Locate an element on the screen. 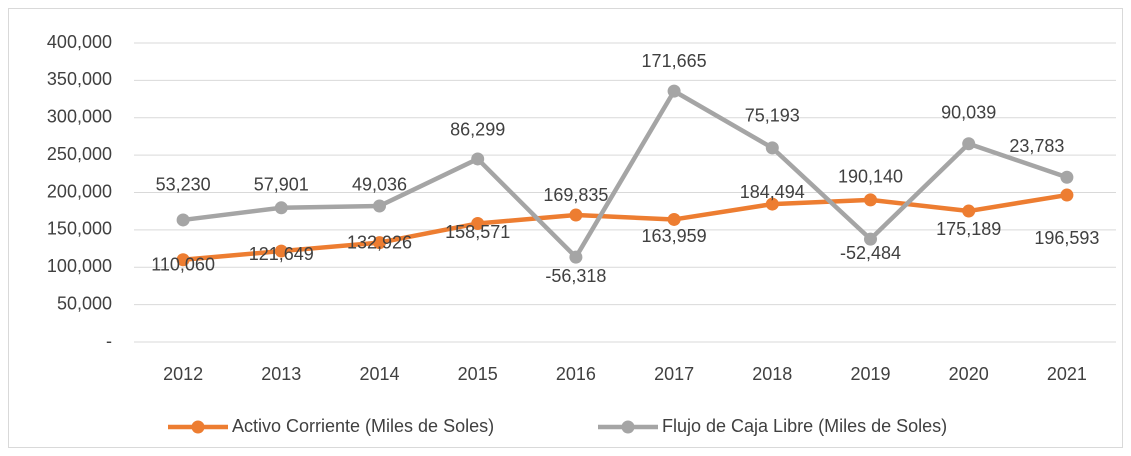 The width and height of the screenshot is (1131, 456). x-tick-label: 2015 is located at coordinates (478, 374).